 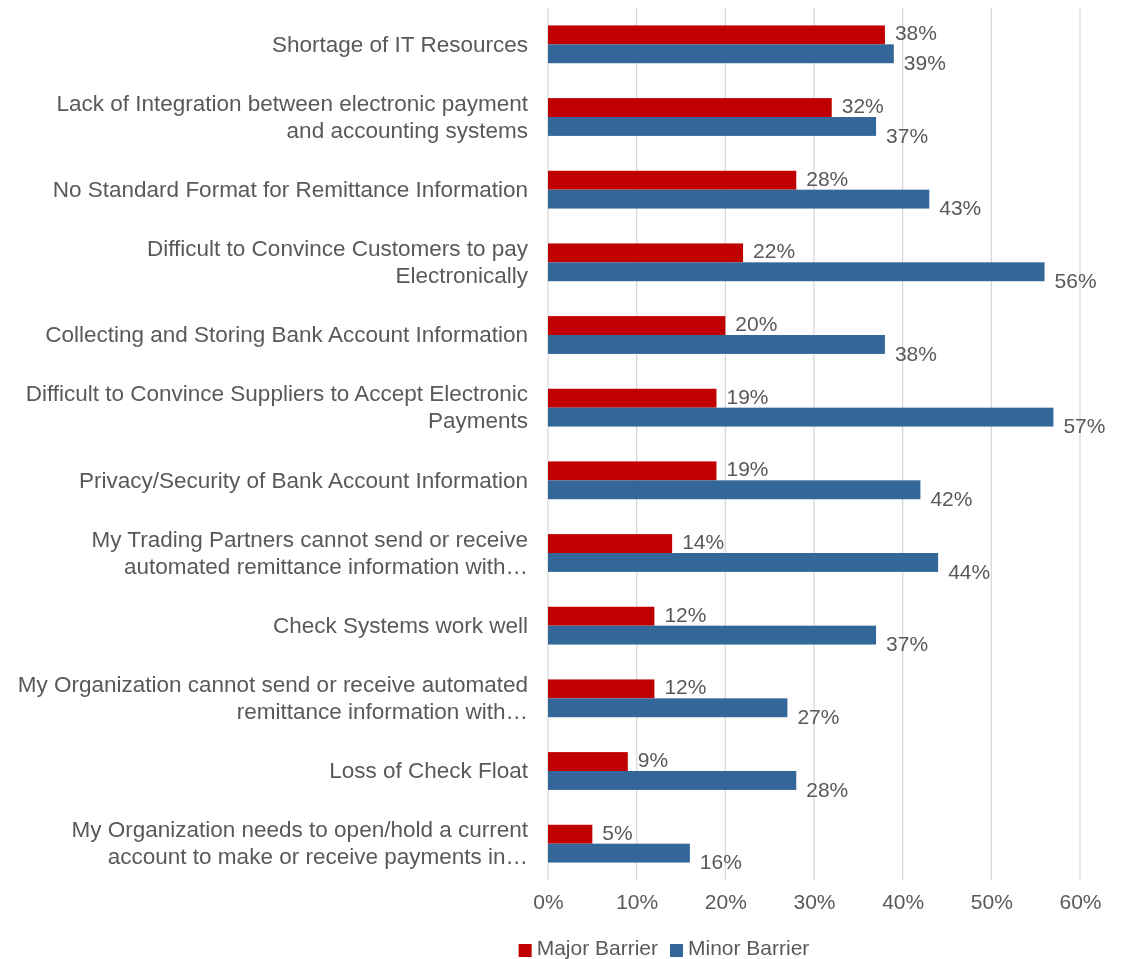 What do you see at coordinates (617, 832) in the screenshot?
I see `data-label: 5%` at bounding box center [617, 832].